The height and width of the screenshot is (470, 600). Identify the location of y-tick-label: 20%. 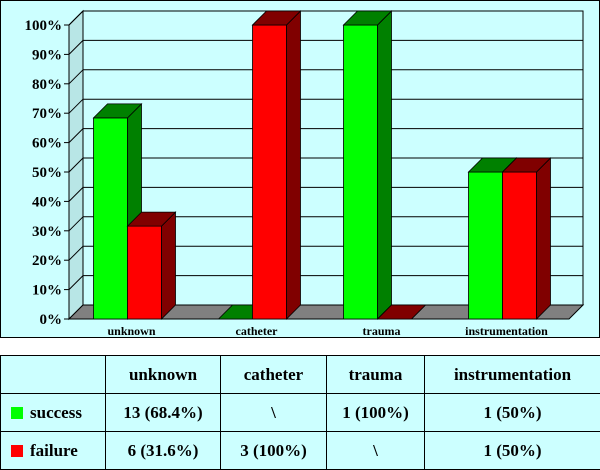
(47, 261).